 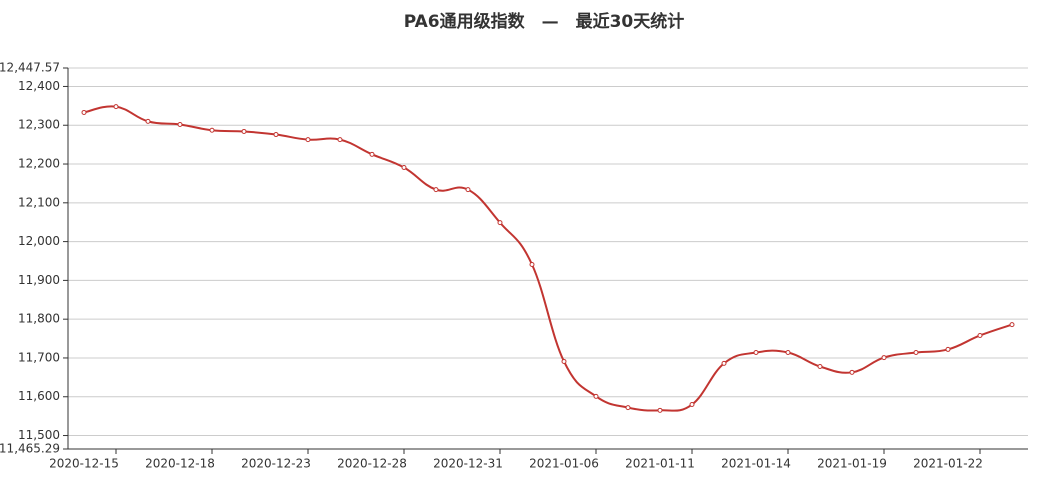 I want to click on x-tick-label: 2021-01-22, so click(x=948, y=464).